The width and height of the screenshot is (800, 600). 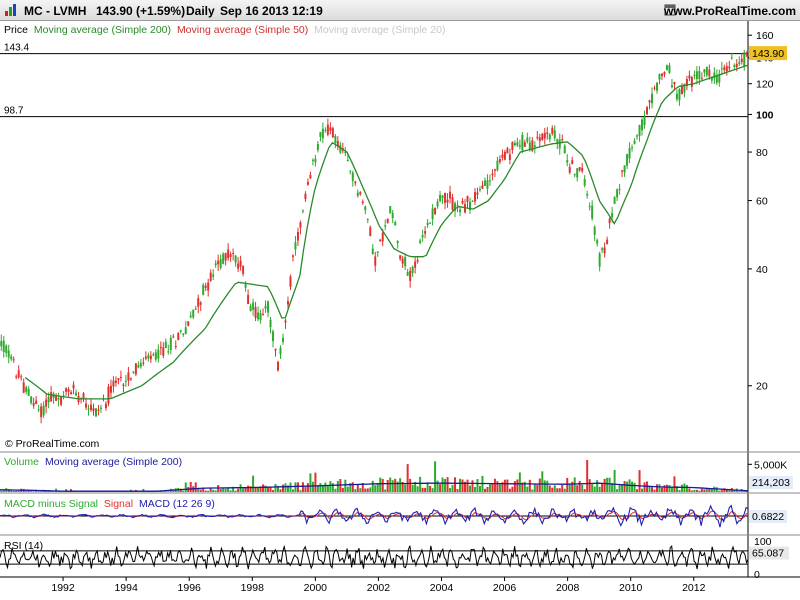 I want to click on window-resize-icon, so click(x=670, y=10).